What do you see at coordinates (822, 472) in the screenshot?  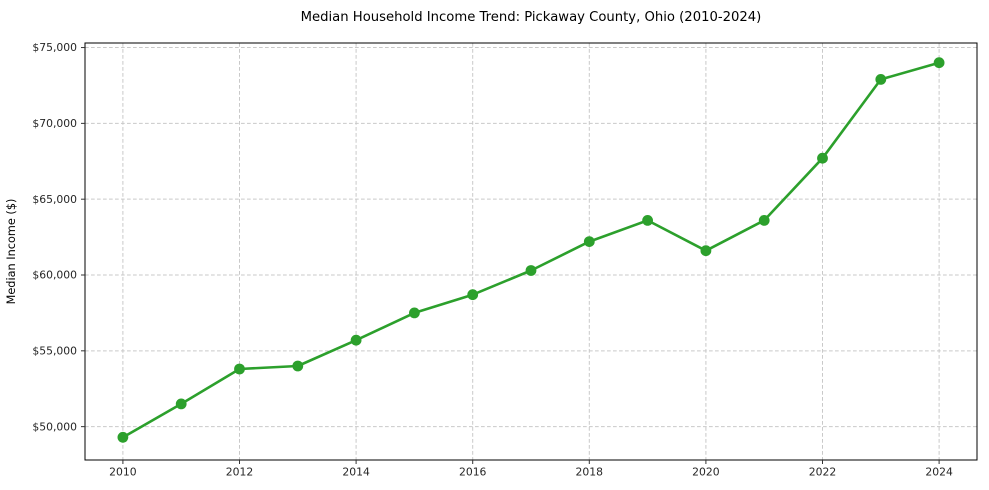 I see `x-tick-label: 2022` at bounding box center [822, 472].